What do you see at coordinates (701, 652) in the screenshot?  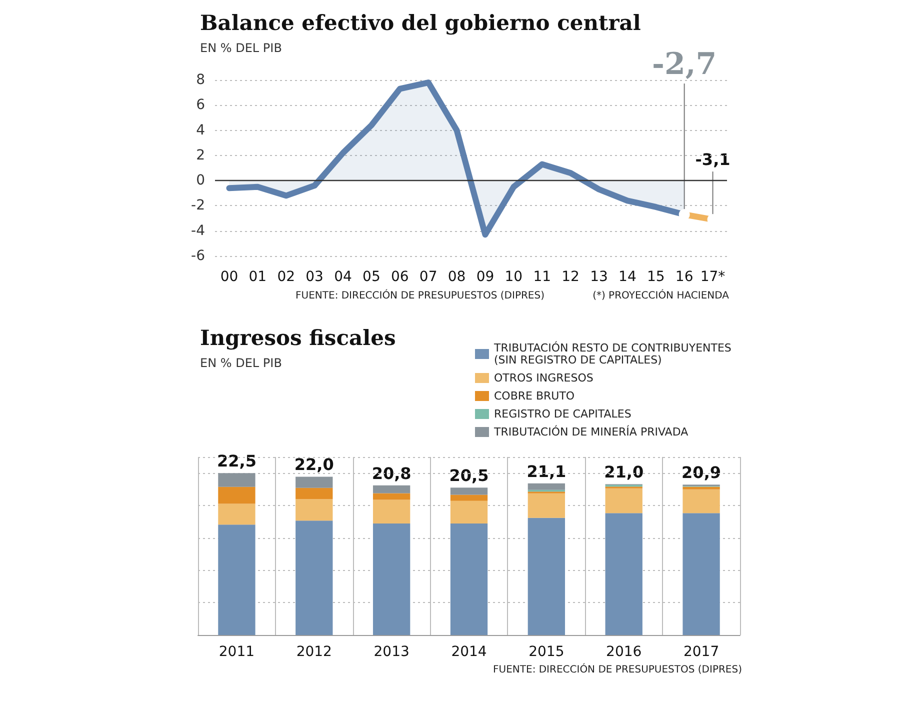 I see `x-tick-label: 2017` at bounding box center [701, 652].